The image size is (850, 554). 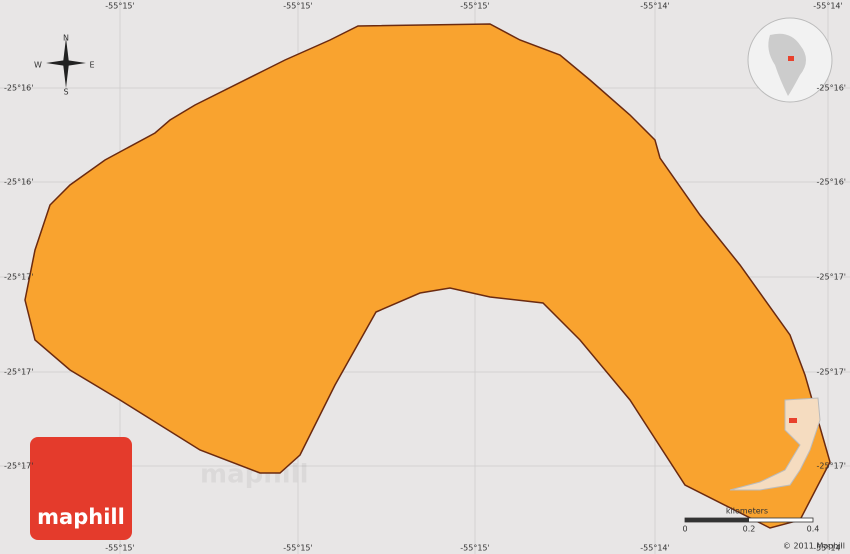 I want to click on scale-title: kilometers, so click(x=747, y=511).